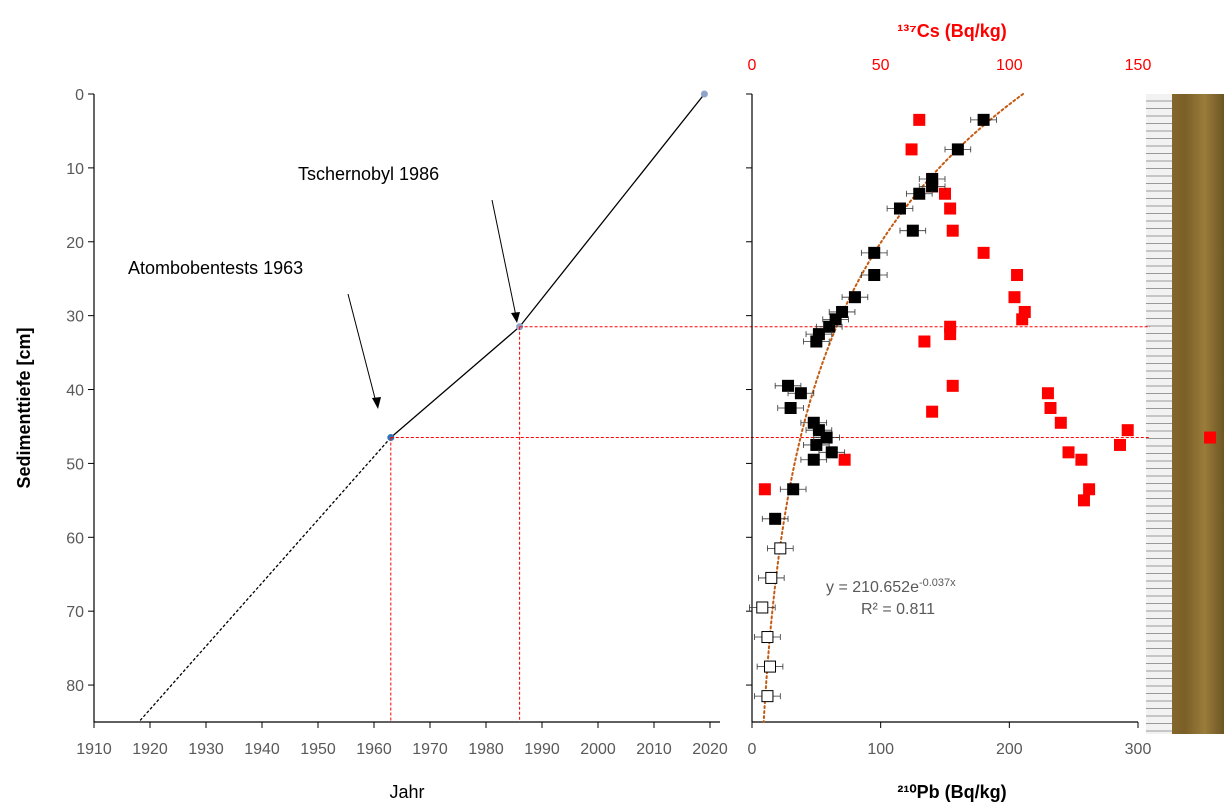 Image resolution: width=1224 pixels, height=808 pixels. Describe the element at coordinates (79, 95) in the screenshot. I see `left-y-tick-label: 0` at that location.